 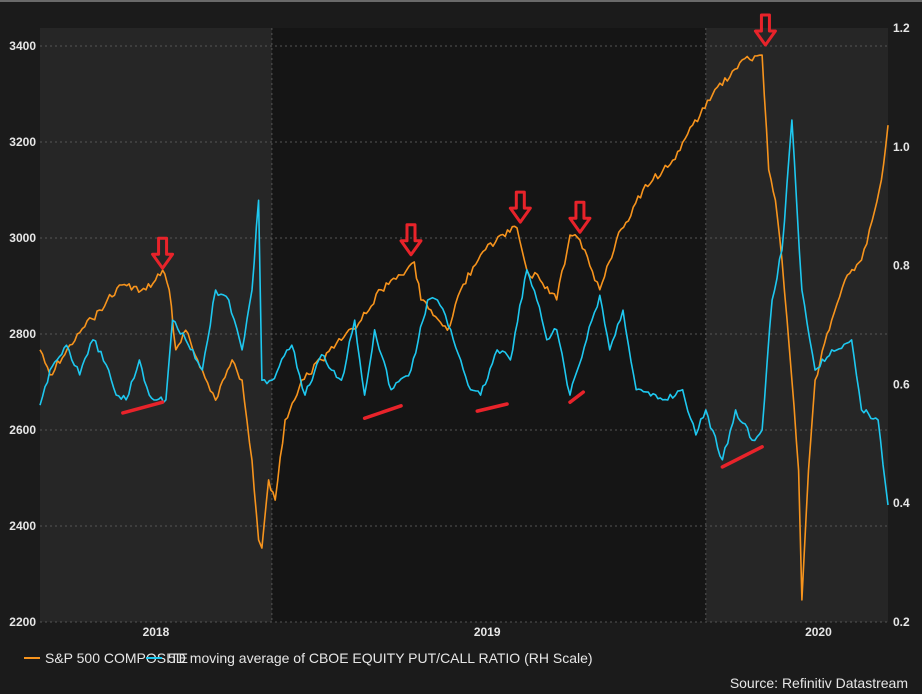 I want to click on x-tick-label: 2019, so click(x=487, y=632).